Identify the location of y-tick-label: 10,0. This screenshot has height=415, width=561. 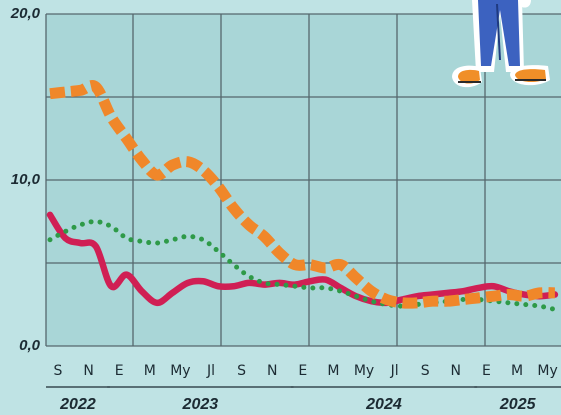
(26, 179).